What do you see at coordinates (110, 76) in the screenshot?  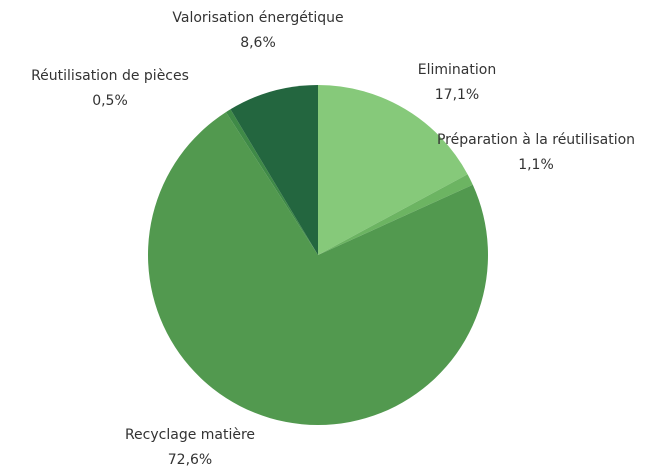 I see `slice-label: Réutilisation de pièces` at bounding box center [110, 76].